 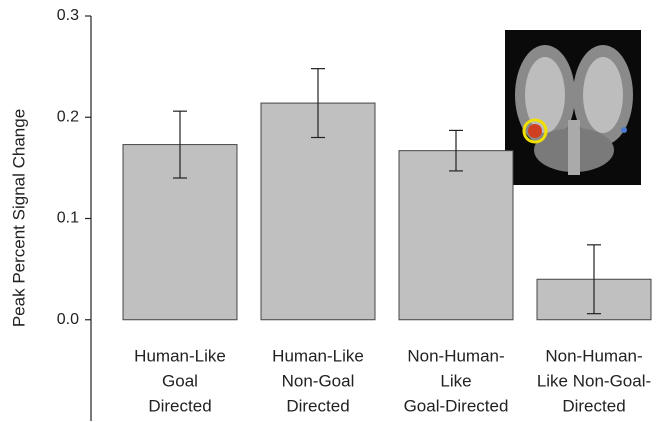 What do you see at coordinates (456, 405) in the screenshot?
I see `x-tick-label: Goal-Directed` at bounding box center [456, 405].